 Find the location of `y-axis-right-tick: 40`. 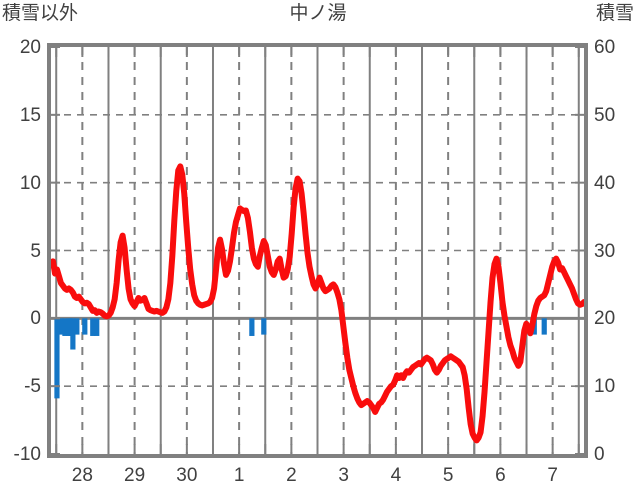

y-axis-right-tick: 40 is located at coordinates (605, 183).